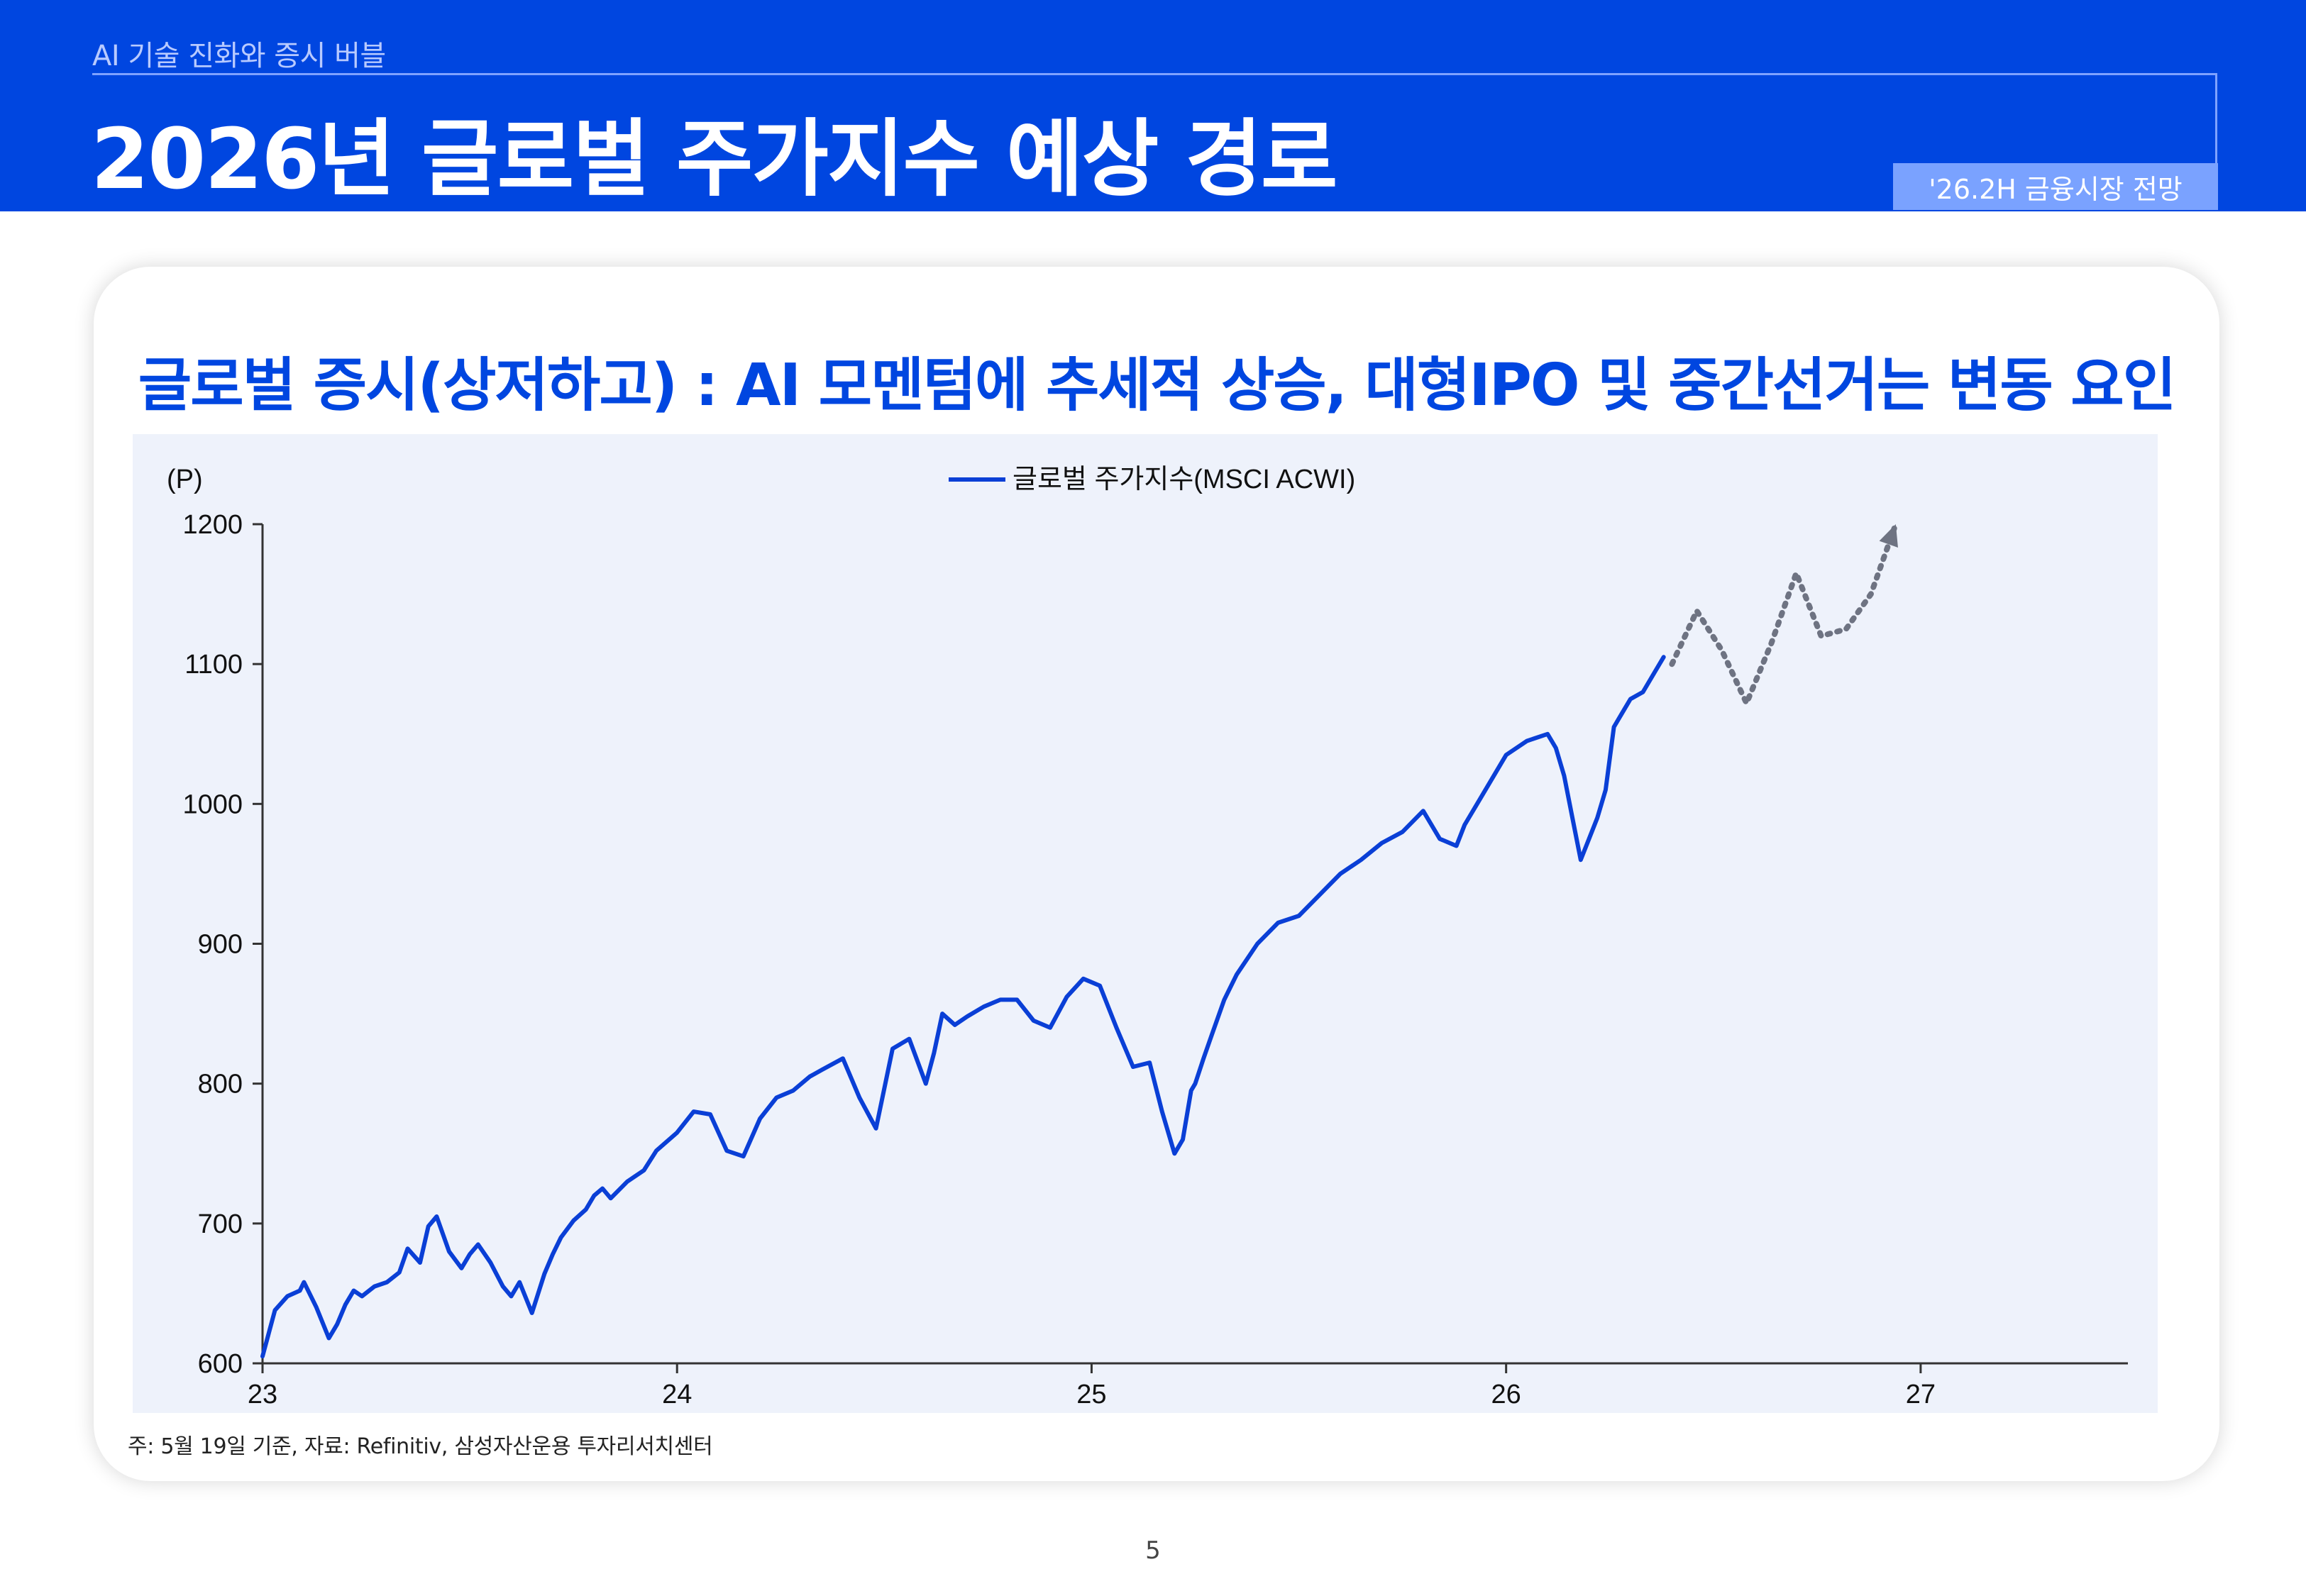 The height and width of the screenshot is (1596, 2306). What do you see at coordinates (1153, 1550) in the screenshot?
I see `page-number: 5` at bounding box center [1153, 1550].